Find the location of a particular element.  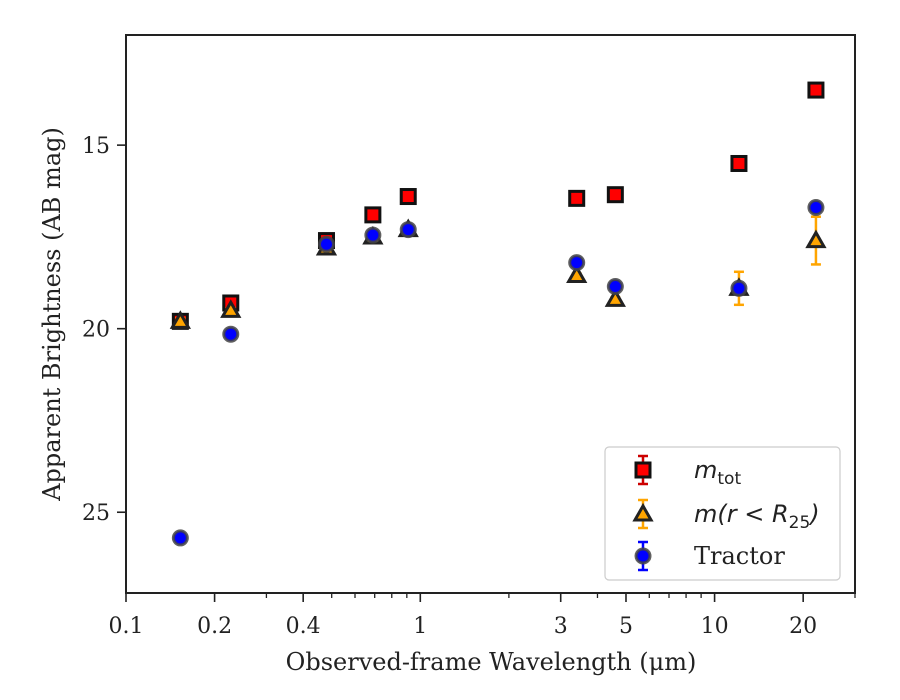

legend-entry-m-r-r25: m(r < R25) is located at coordinates (726, 515).